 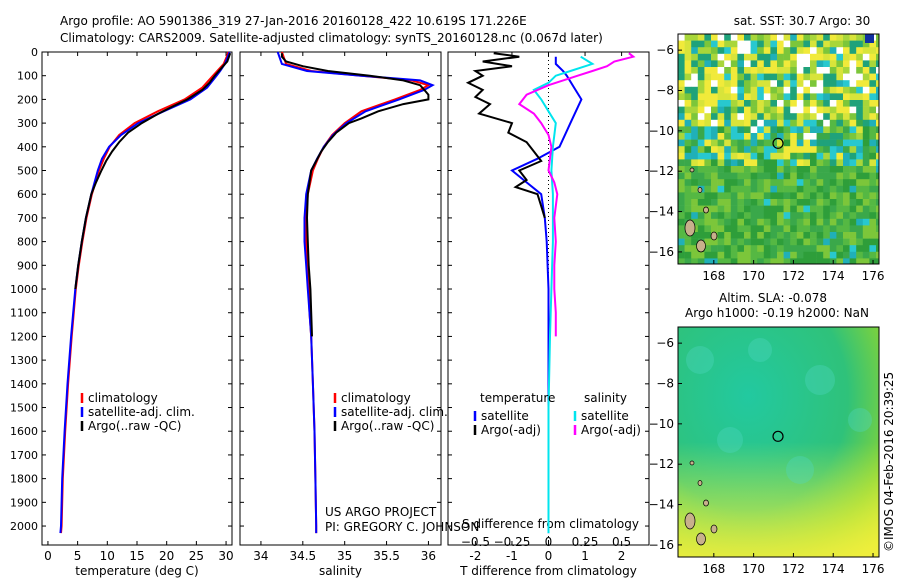 I want to click on map-x-tick-label: 174, so click(x=833, y=569).